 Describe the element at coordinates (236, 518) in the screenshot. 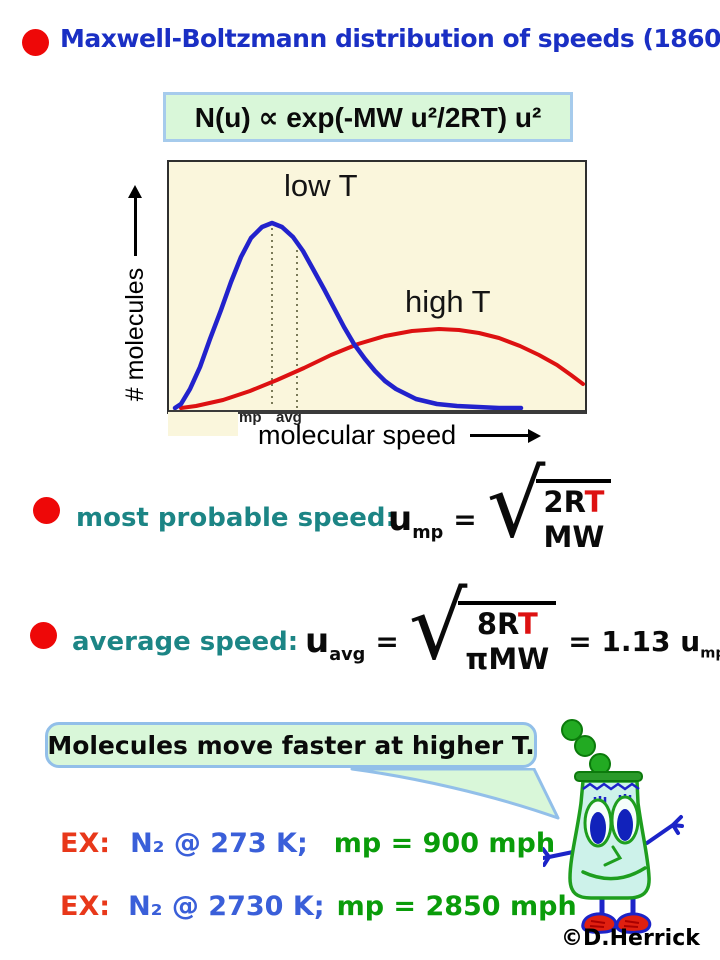

I see `most-probable-speed-label: most probable speed:` at that location.